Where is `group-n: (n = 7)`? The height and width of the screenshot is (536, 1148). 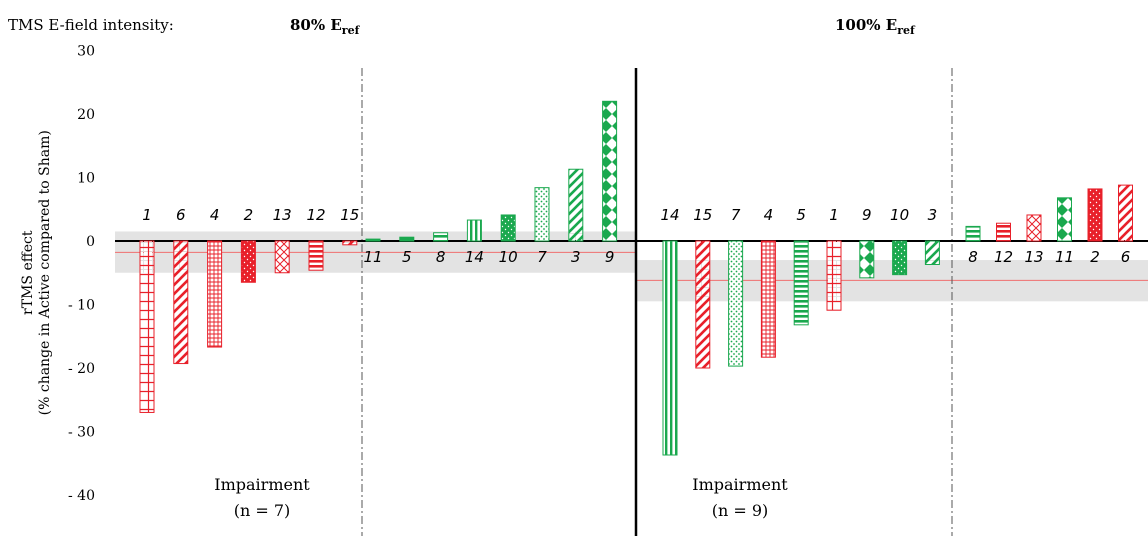
group-n: (n = 7) is located at coordinates (262, 510).